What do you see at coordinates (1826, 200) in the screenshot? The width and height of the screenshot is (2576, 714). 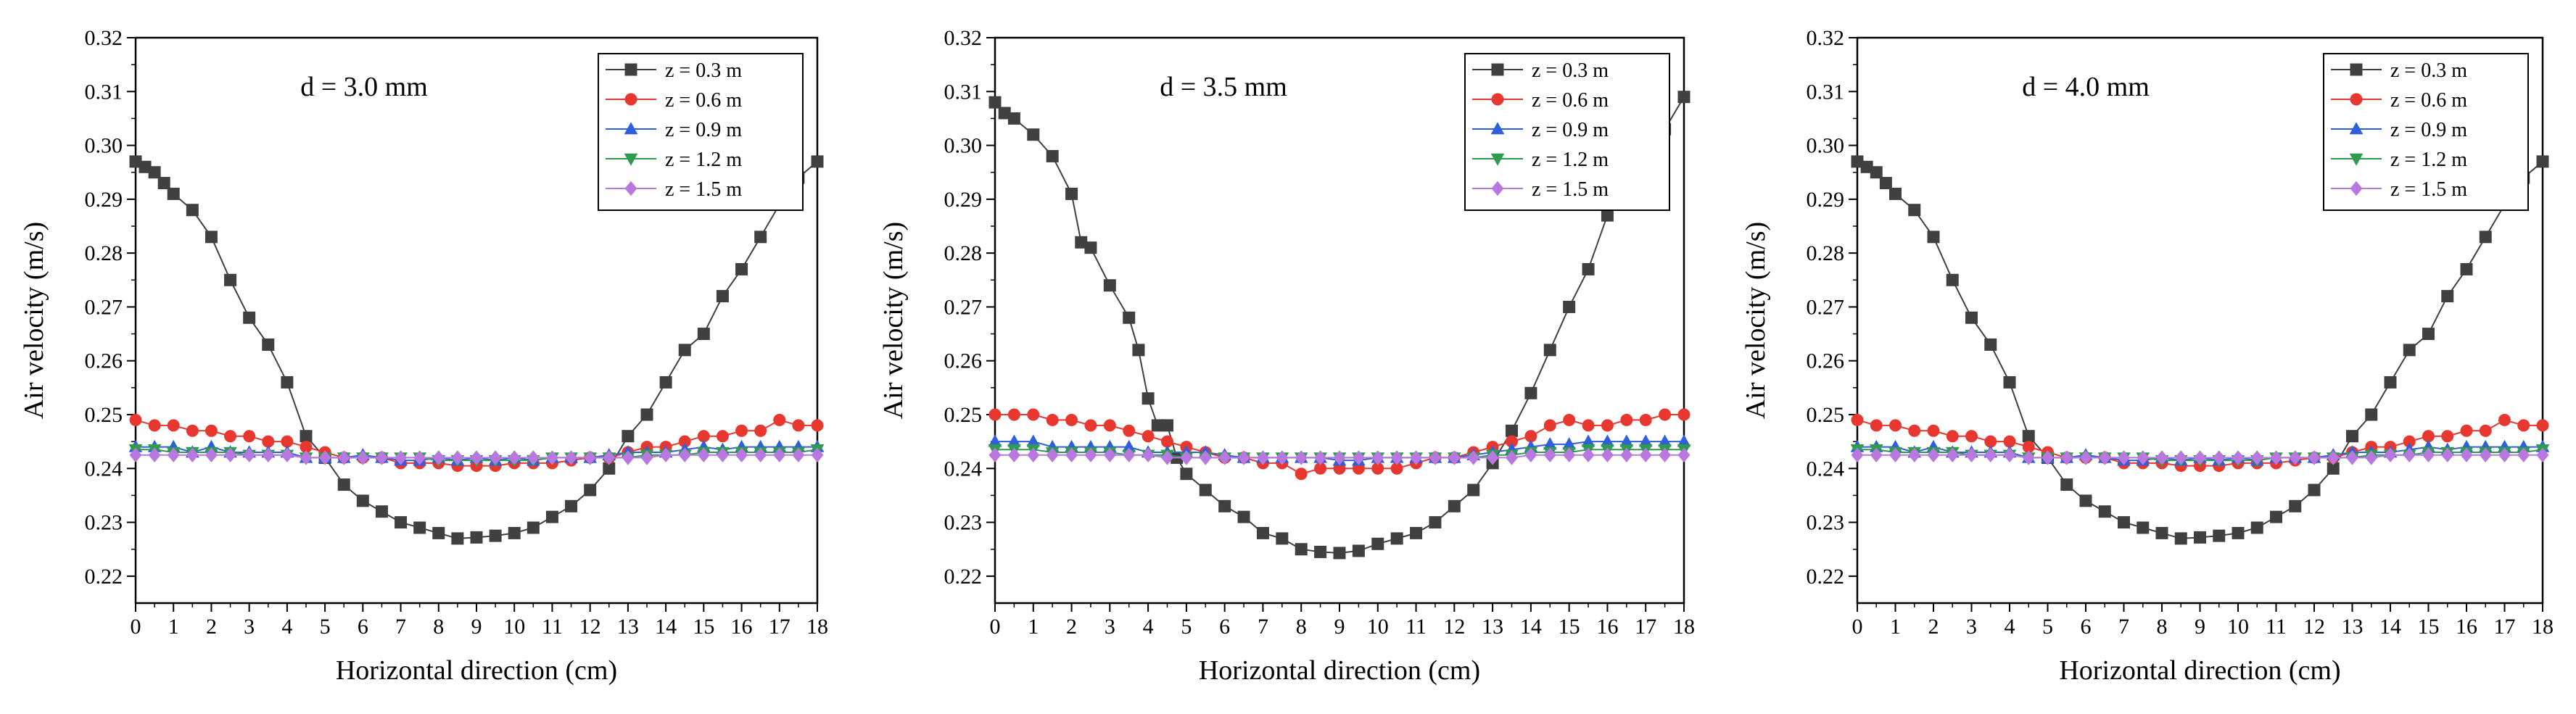 I see `y-tick-label: 0.29` at bounding box center [1826, 200].